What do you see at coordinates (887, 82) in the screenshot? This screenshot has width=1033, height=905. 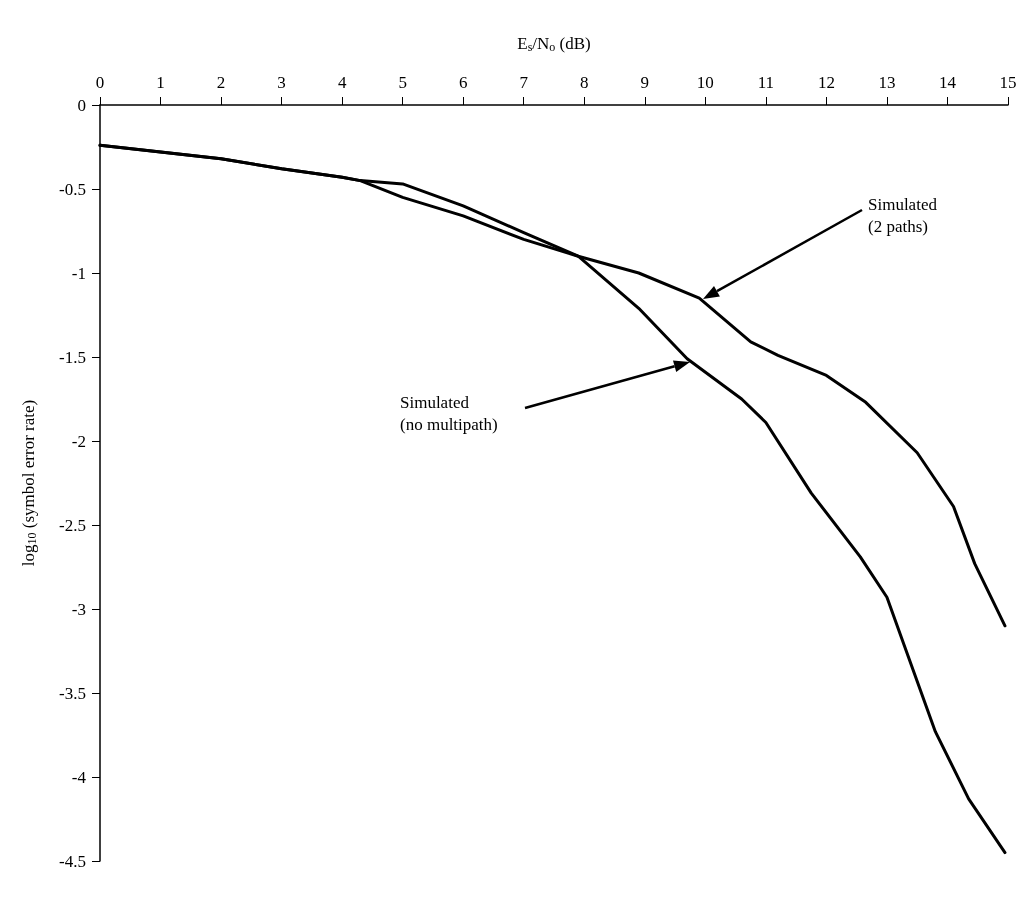 I see `x-tick-label: 13` at bounding box center [887, 82].